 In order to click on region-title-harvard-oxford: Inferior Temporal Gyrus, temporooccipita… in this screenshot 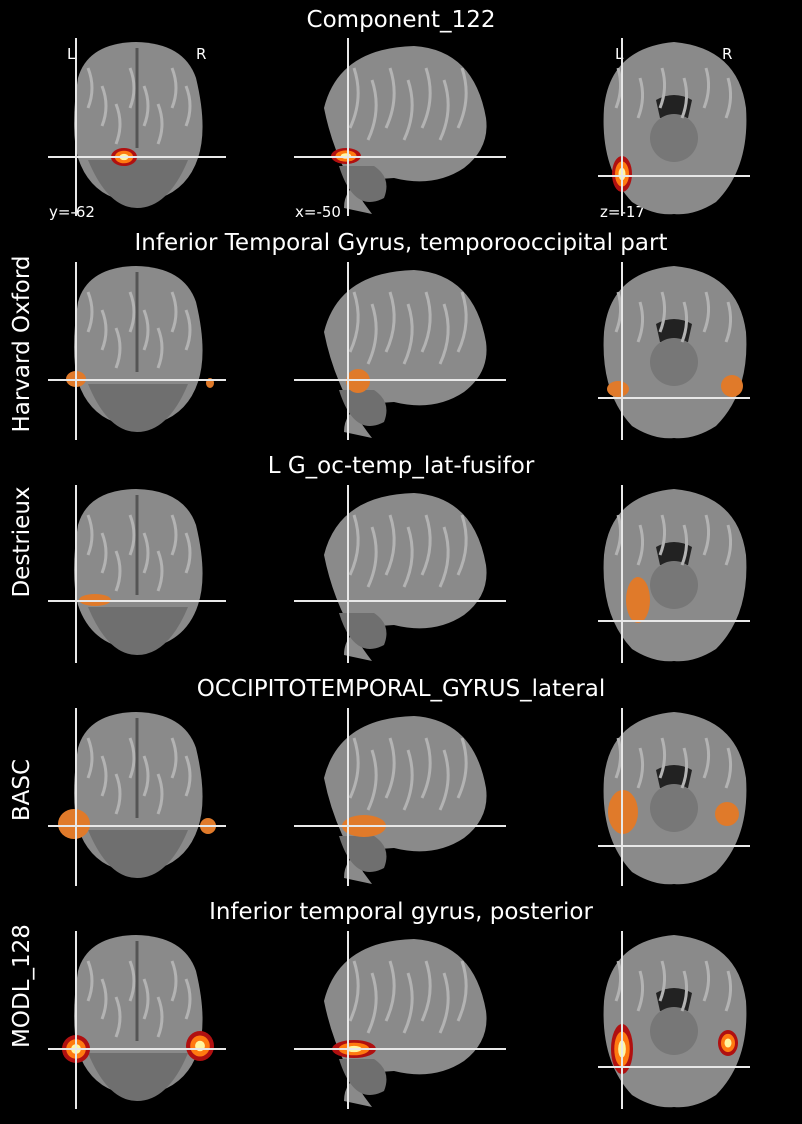, I will do `click(401, 243)`.